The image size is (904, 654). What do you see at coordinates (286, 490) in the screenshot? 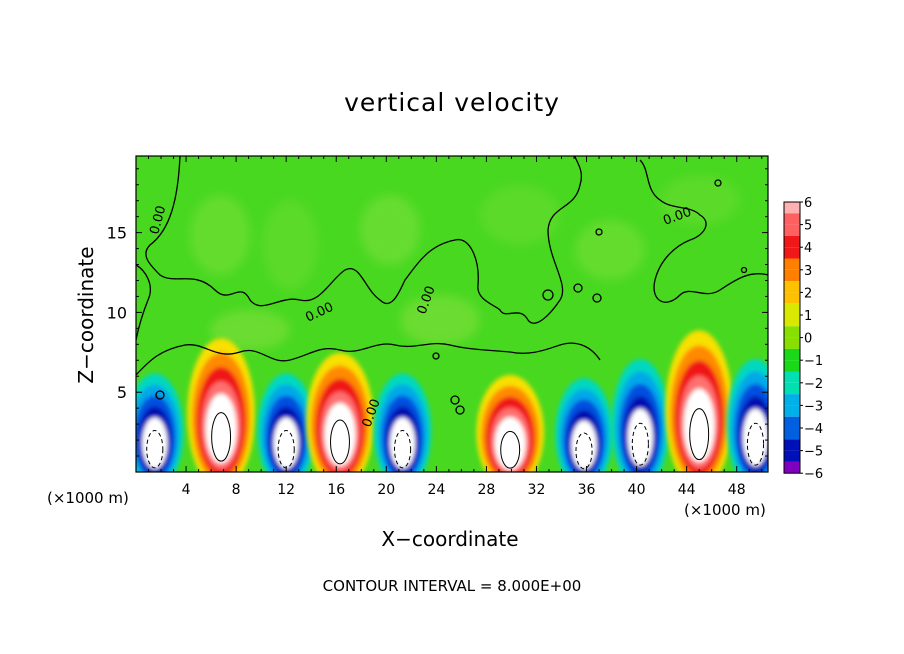
I see `x-tick-label: 12` at bounding box center [286, 490].